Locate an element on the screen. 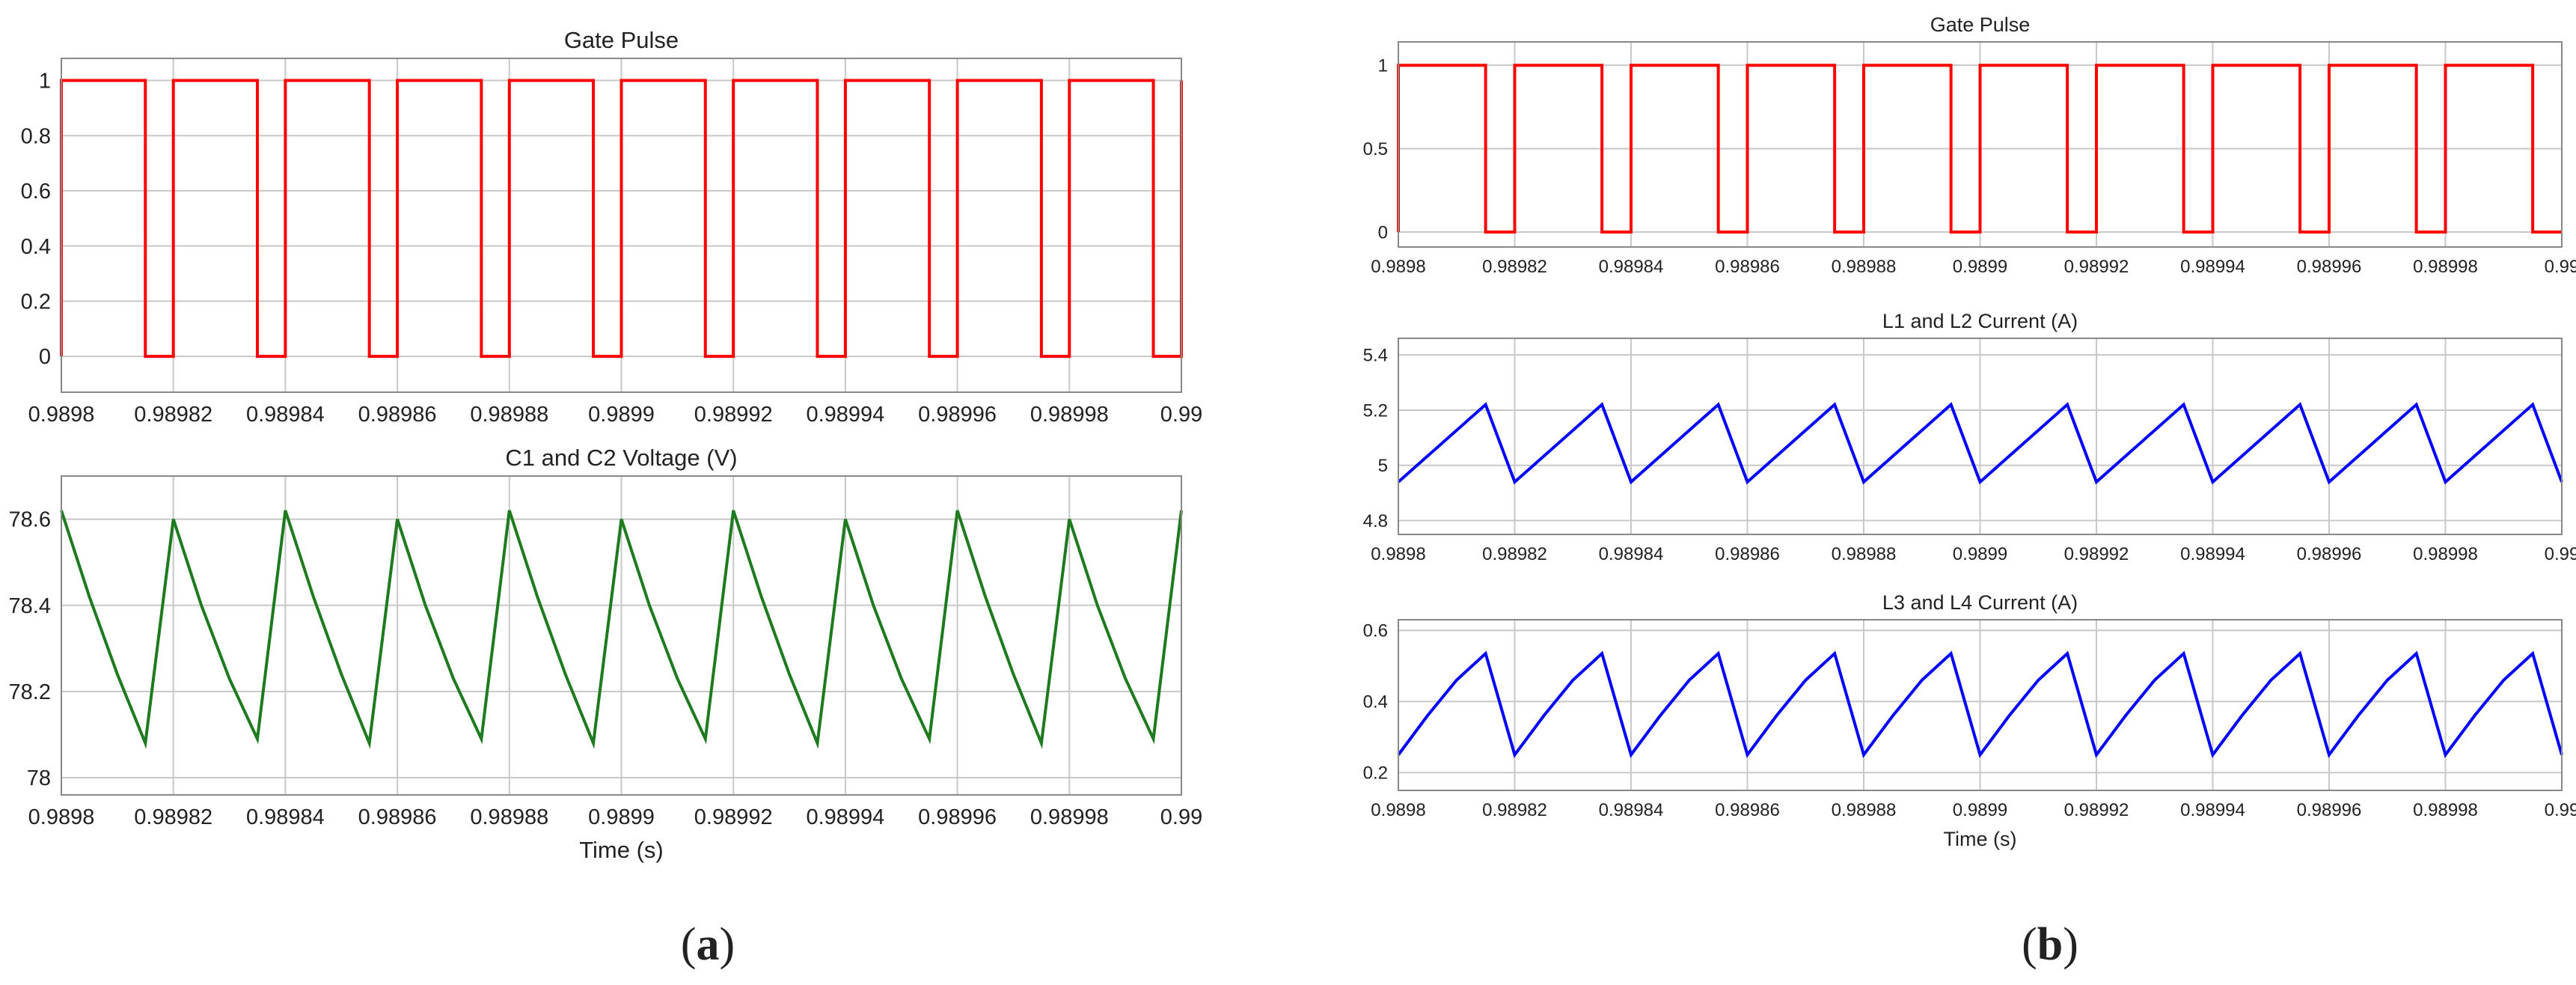 The height and width of the screenshot is (985, 2576). y-tick-label: 4.8 is located at coordinates (1376, 521).